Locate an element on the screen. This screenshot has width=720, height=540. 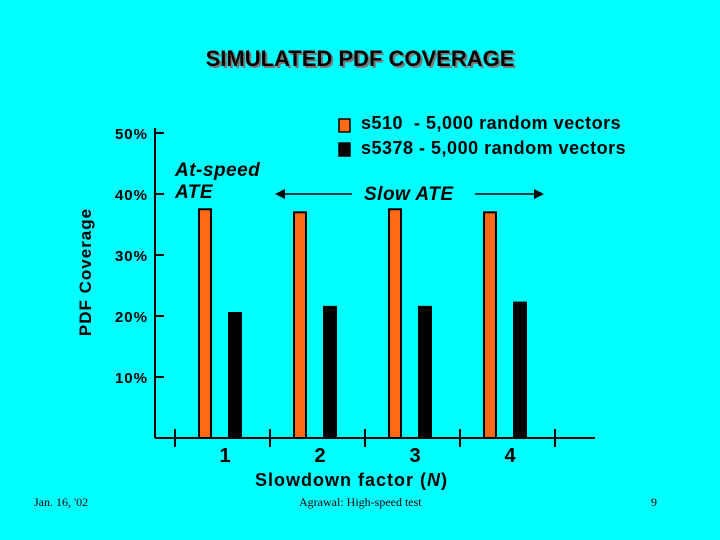
x-axis-label-suffix: ) is located at coordinates (444, 480).